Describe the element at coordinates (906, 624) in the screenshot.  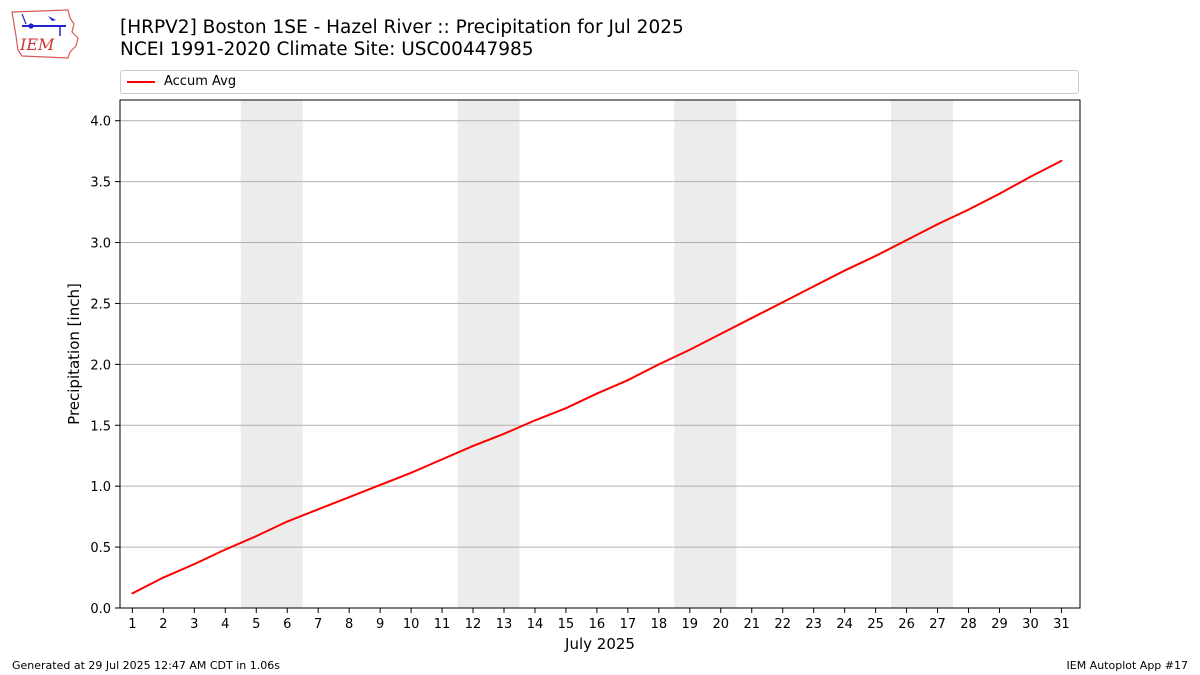
I see `x-tick-label: 26` at that location.